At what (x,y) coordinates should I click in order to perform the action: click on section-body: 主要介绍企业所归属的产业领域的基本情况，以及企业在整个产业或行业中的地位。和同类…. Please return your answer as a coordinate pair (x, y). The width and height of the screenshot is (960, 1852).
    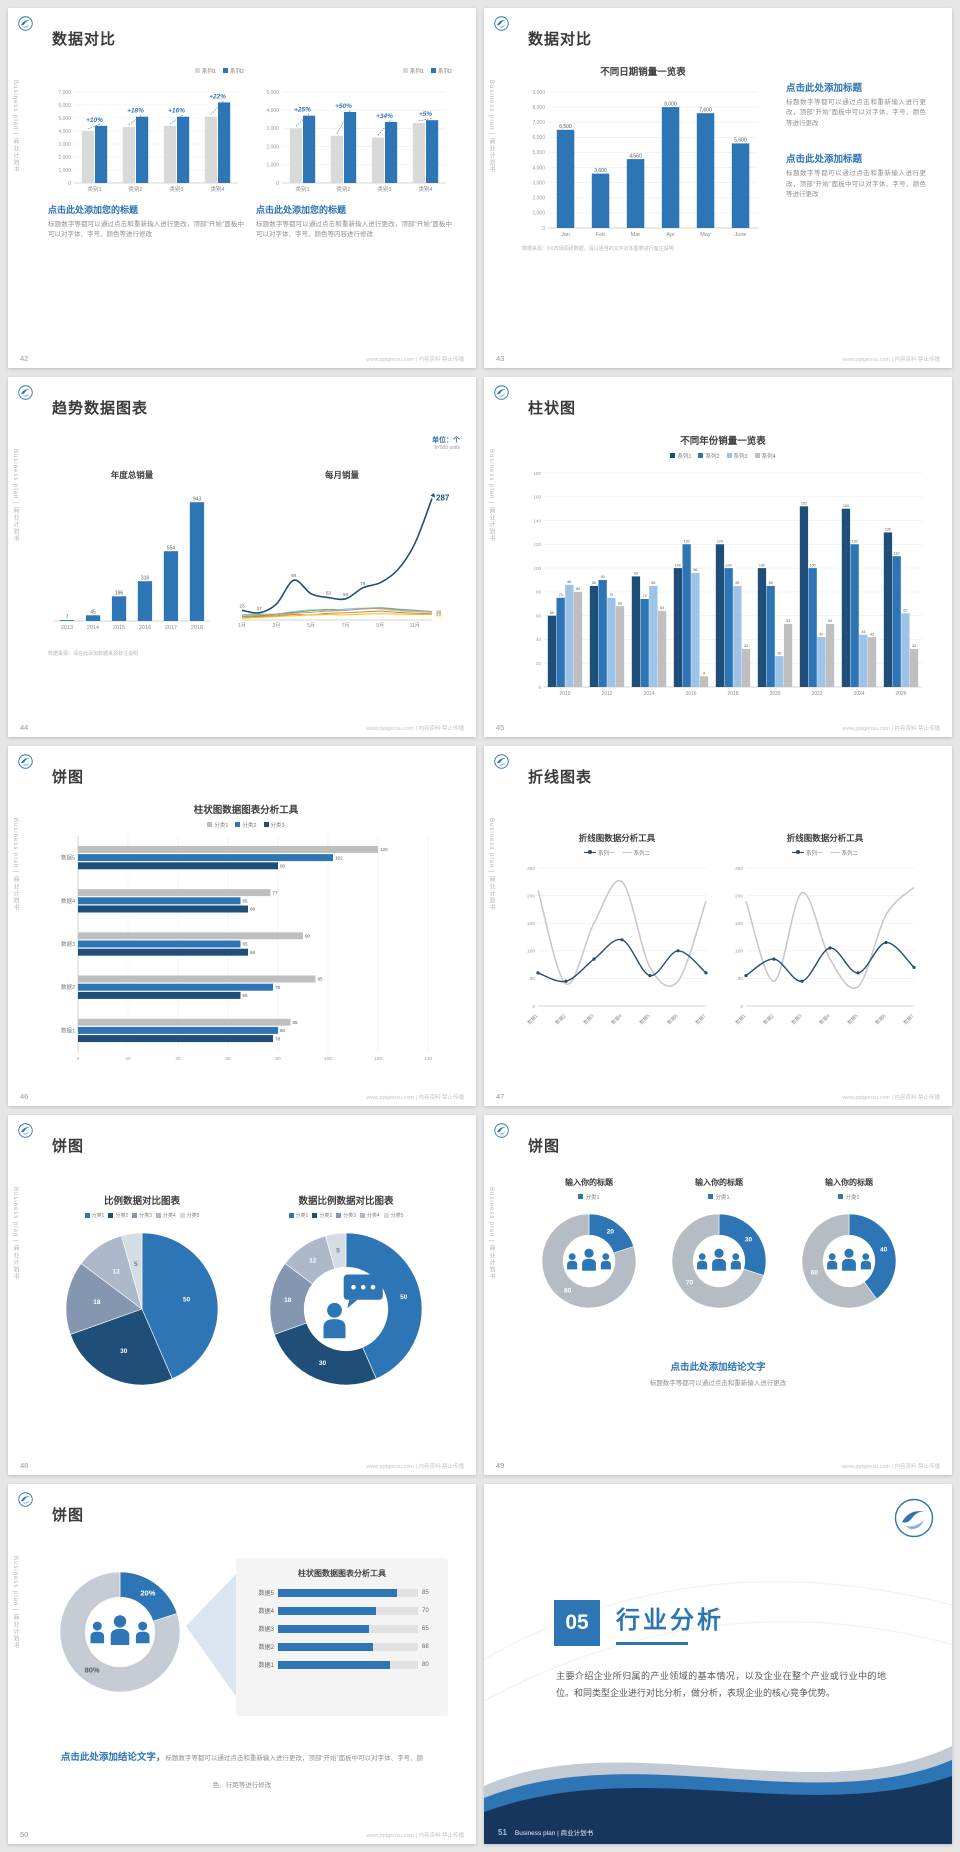
    Looking at the image, I should click on (721, 1684).